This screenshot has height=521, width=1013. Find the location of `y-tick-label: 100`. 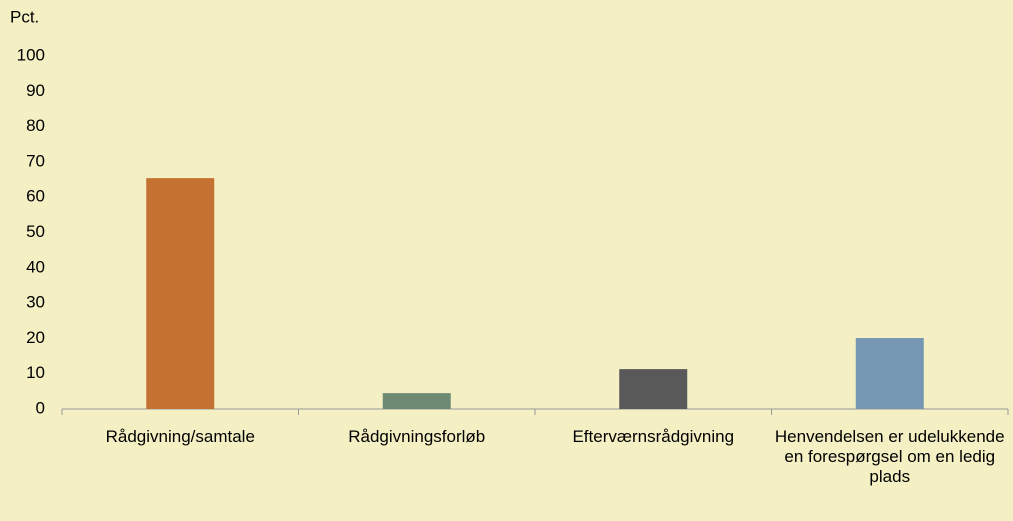

y-tick-label: 100 is located at coordinates (31, 54).